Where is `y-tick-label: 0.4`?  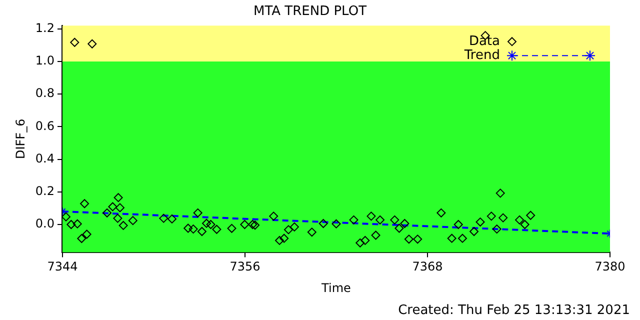
y-tick-label: 0.4 is located at coordinates (44, 158).